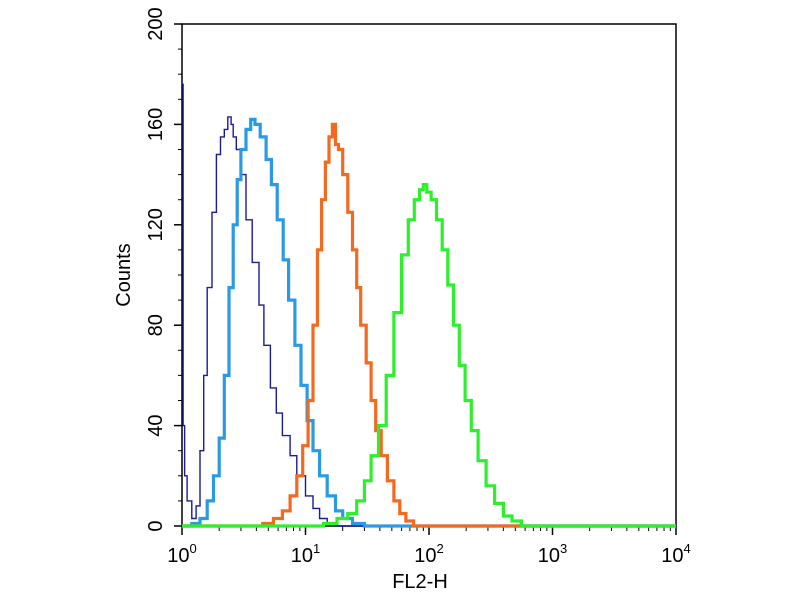  Describe the element at coordinates (440, 548) in the screenshot. I see `x-tick-exponent: 2` at that location.